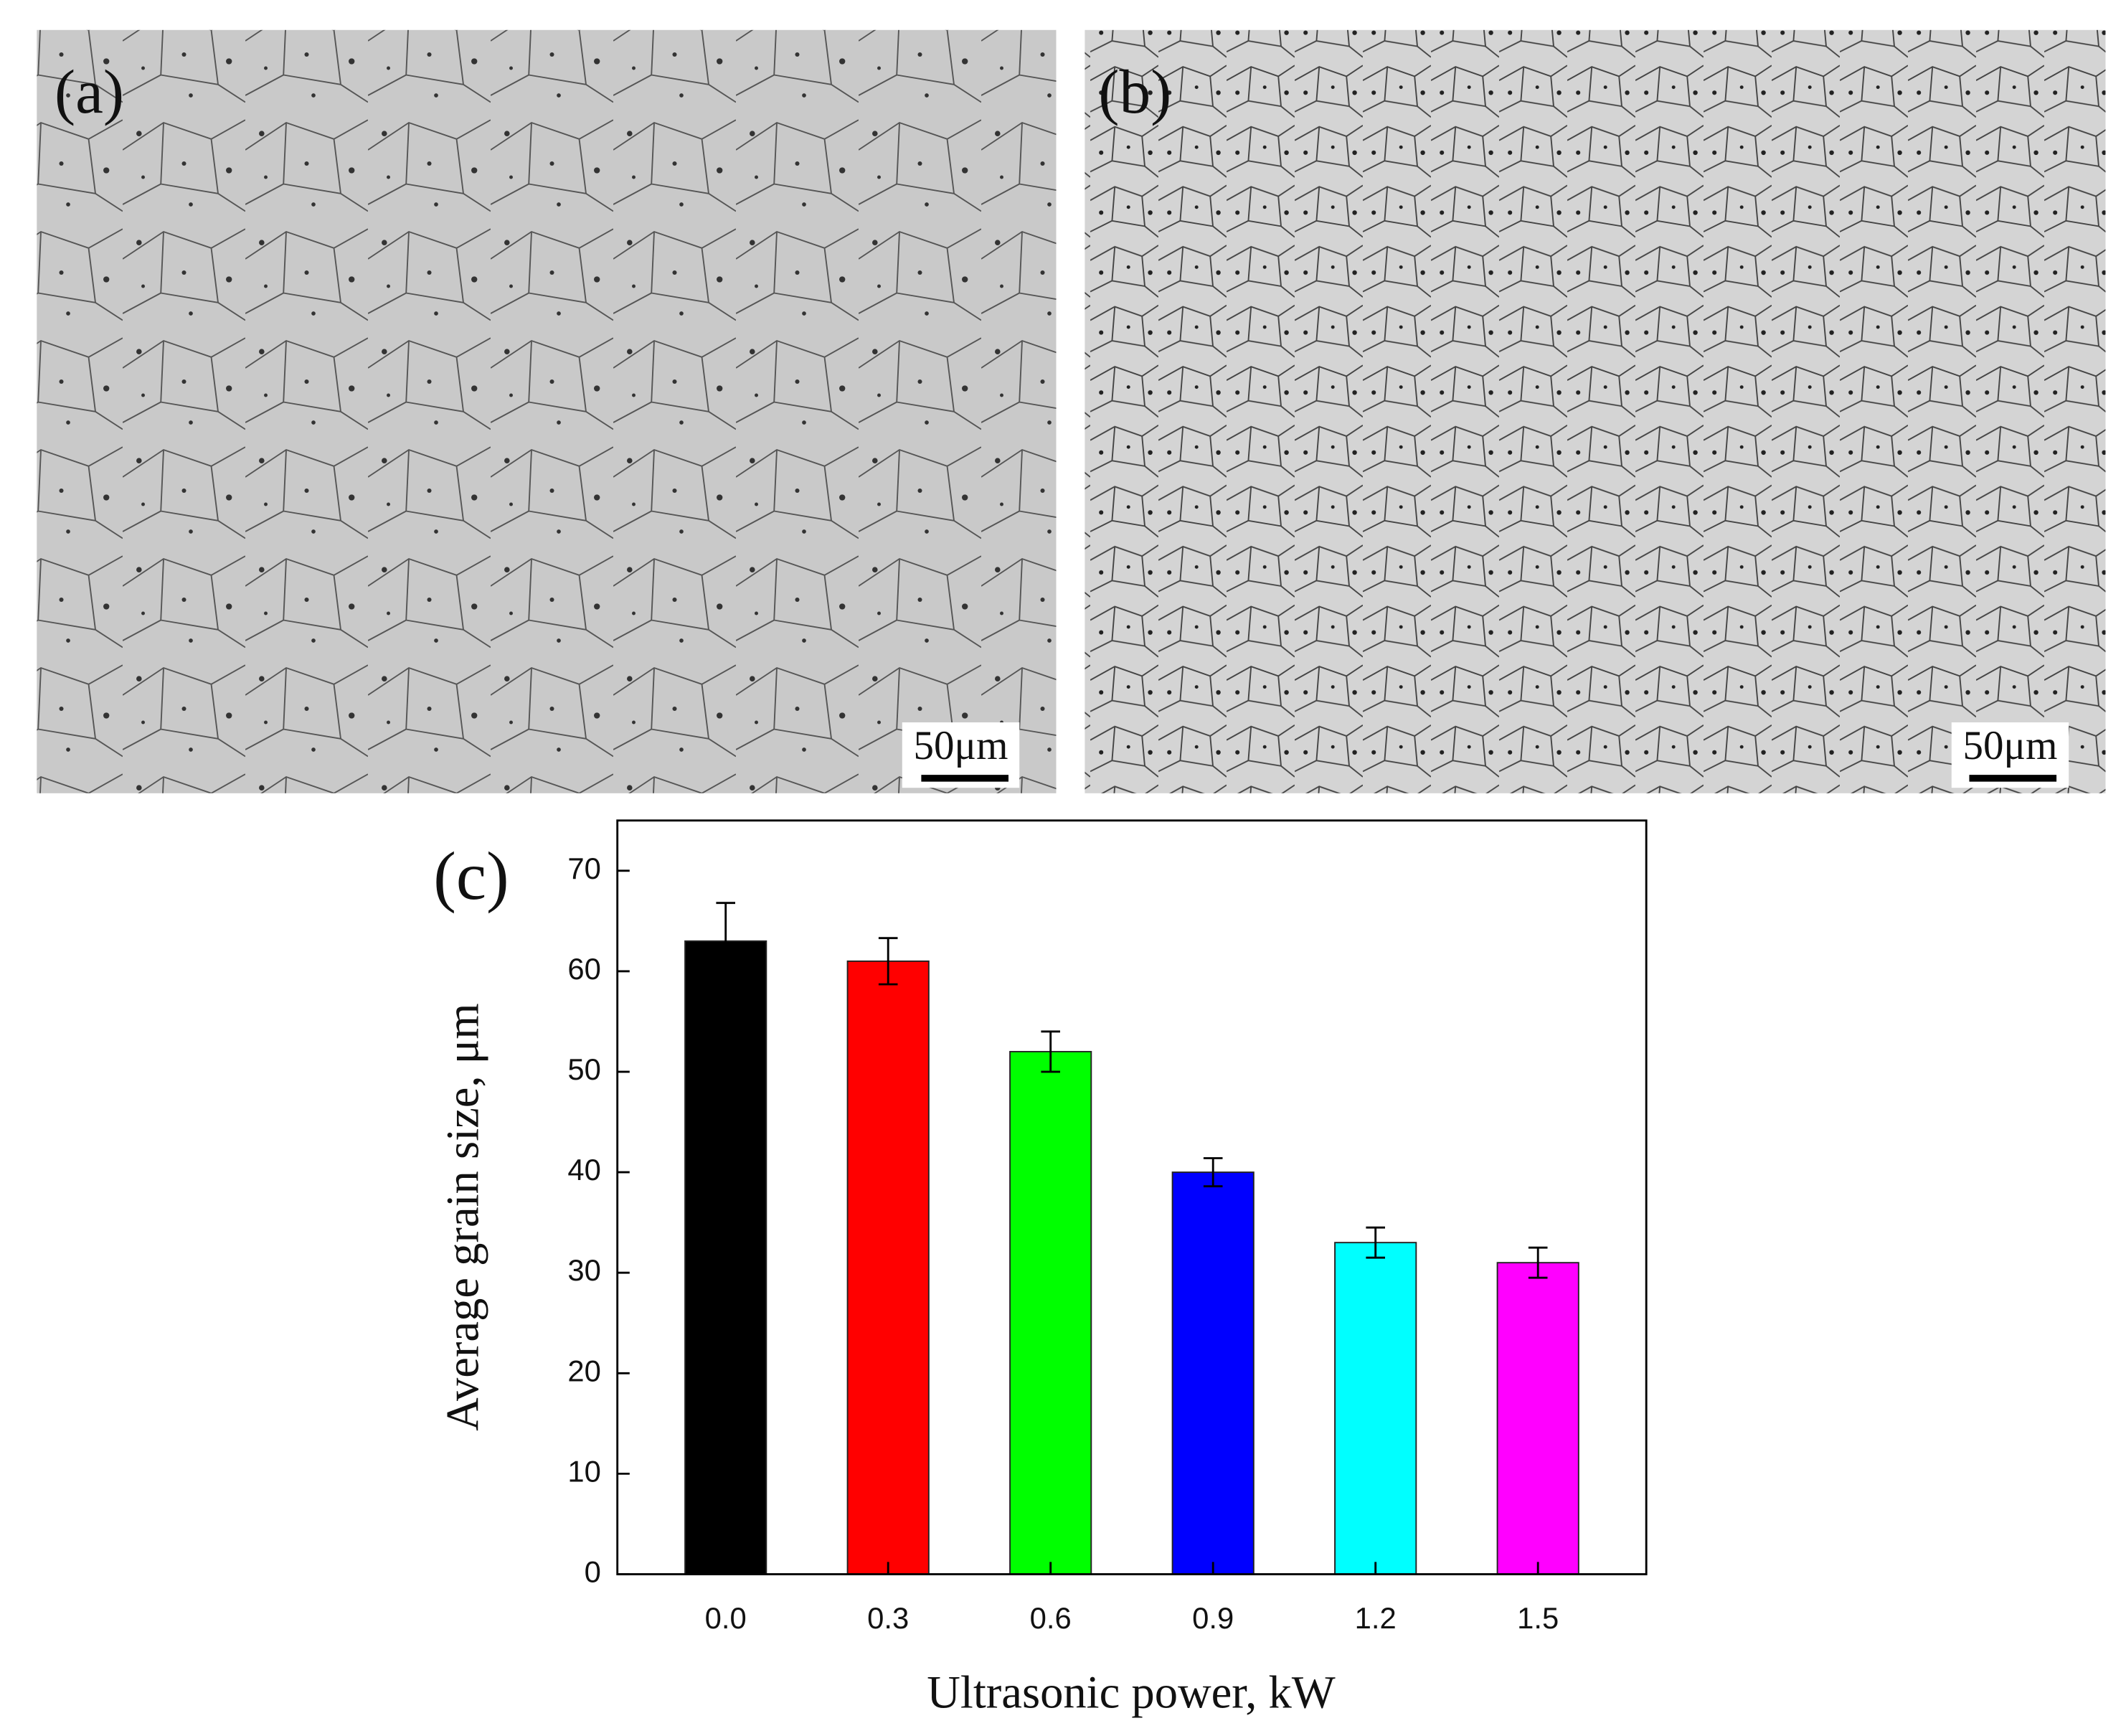 The width and height of the screenshot is (2126, 1736). I want to click on y-tick-label: 10, so click(584, 1471).